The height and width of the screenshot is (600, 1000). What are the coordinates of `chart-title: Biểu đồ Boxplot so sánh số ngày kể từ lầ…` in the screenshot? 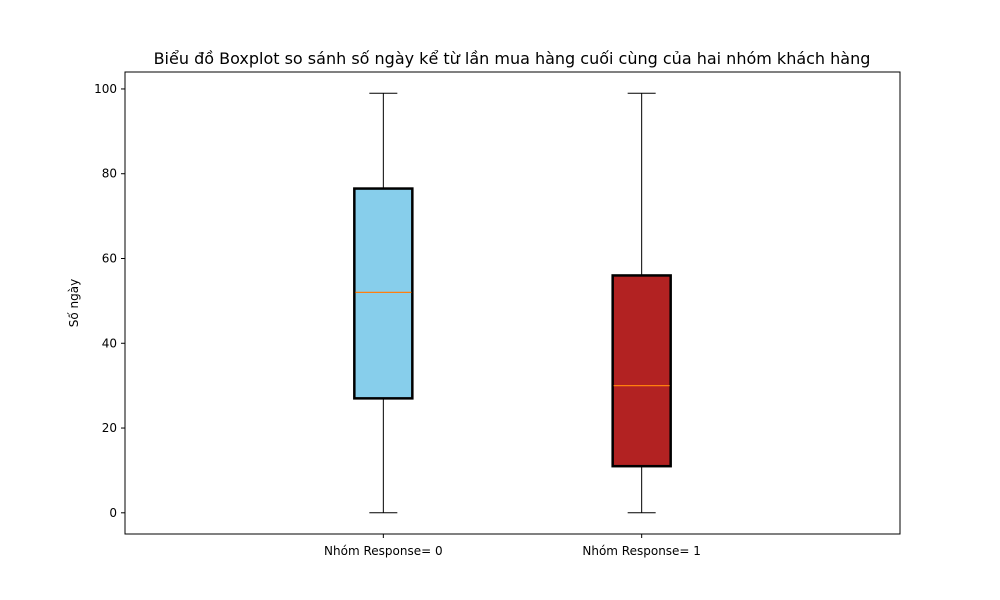 It's located at (512, 58).